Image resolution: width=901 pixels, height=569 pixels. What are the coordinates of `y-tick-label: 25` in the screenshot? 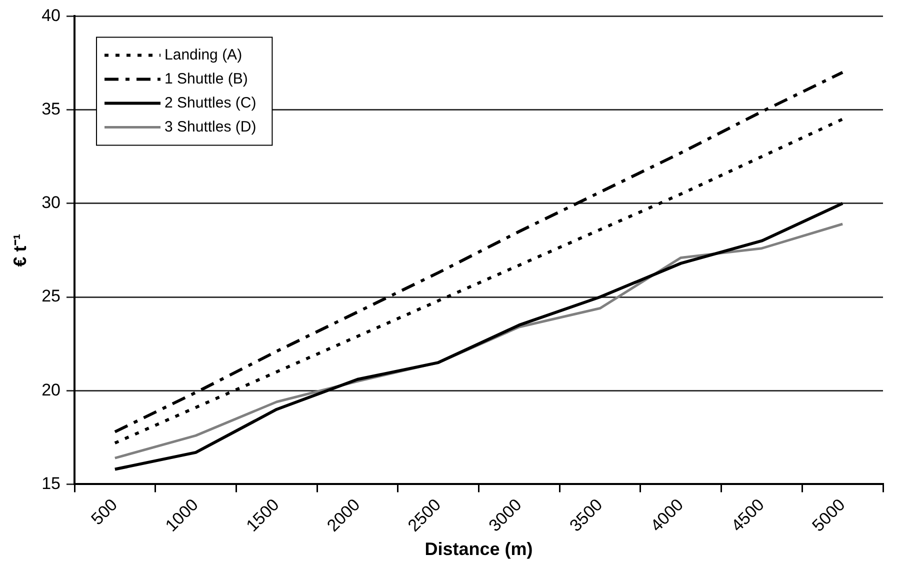 It's located at (51, 296).